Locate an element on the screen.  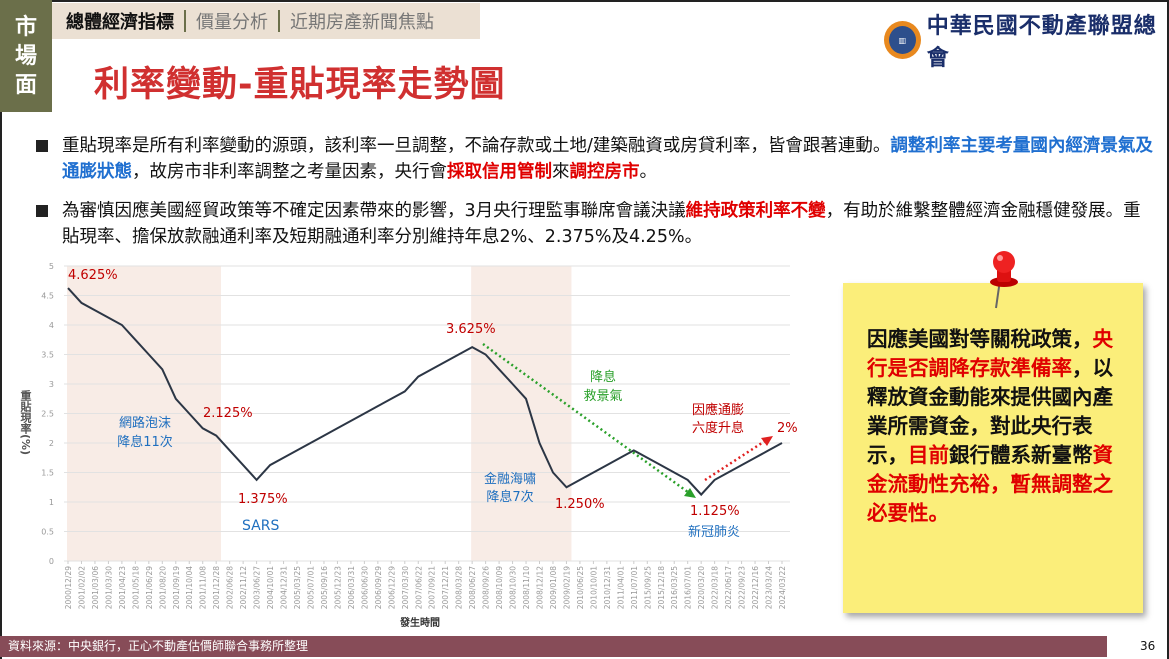
x-tick-label: 2001/03/06 is located at coordinates (95, 587).